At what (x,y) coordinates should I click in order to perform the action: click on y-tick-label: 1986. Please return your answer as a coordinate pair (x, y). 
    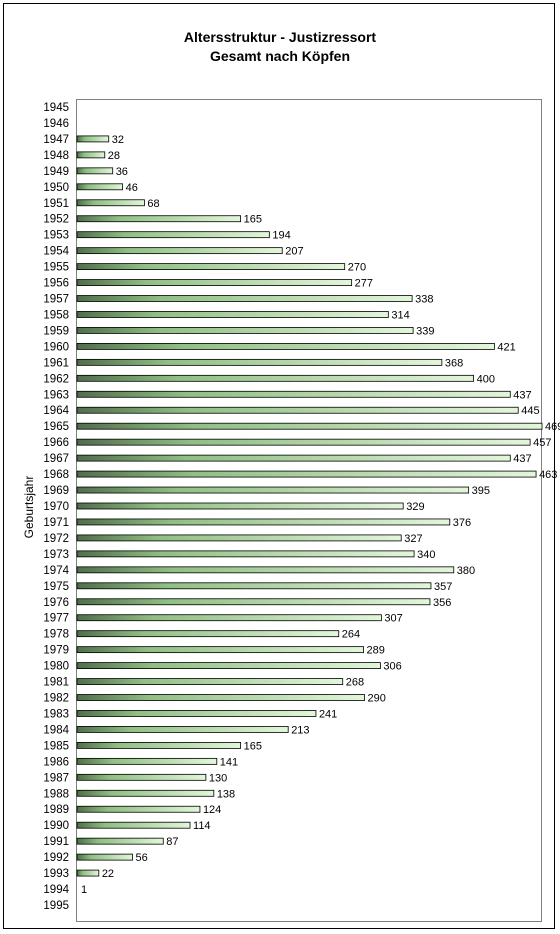
    Looking at the image, I should click on (56, 762).